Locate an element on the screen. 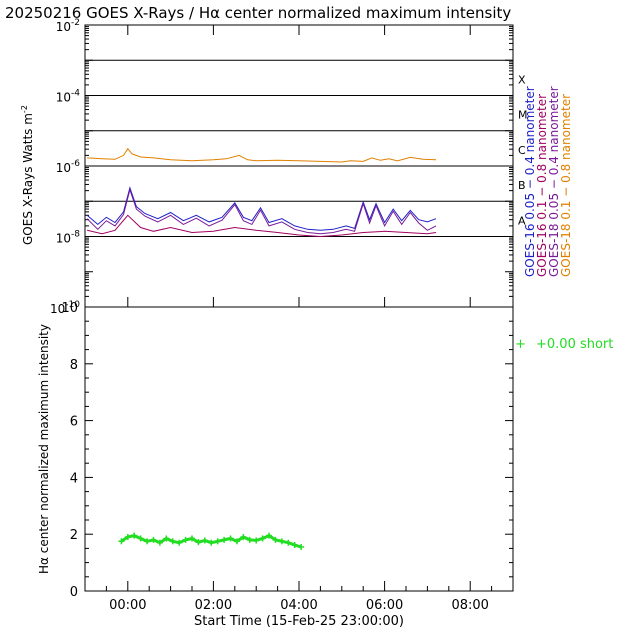 Image resolution: width=640 pixels, height=640 pixels. y-tick-label: 6 is located at coordinates (74, 422).